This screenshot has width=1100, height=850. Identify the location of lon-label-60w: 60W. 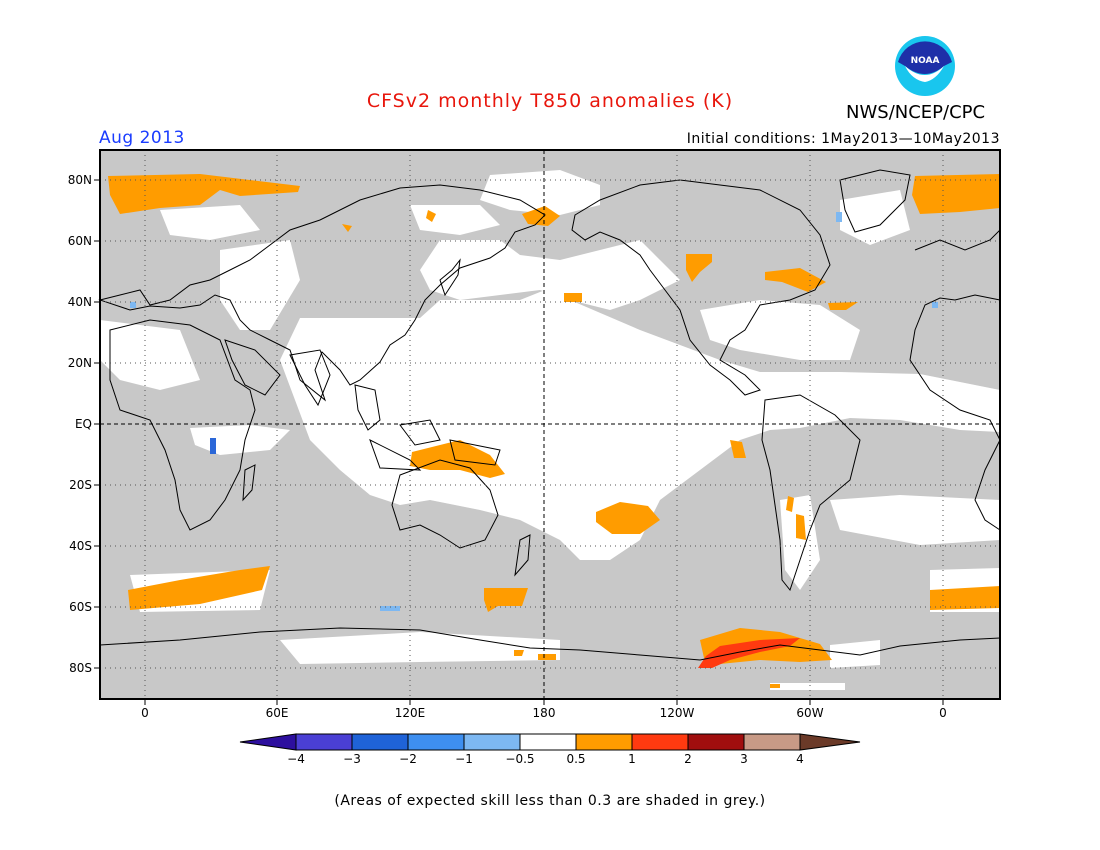
(810, 713).